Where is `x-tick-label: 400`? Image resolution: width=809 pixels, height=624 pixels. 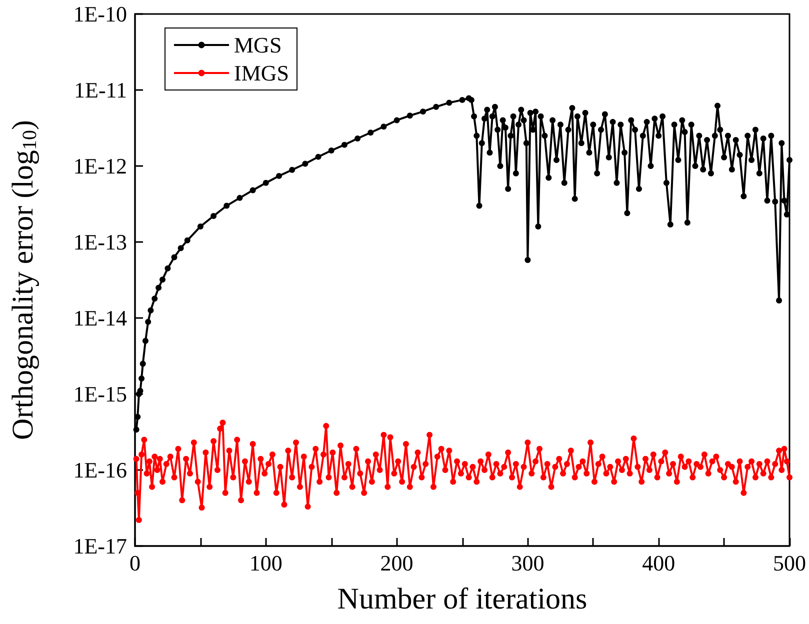 x-tick-label: 400 is located at coordinates (659, 563).